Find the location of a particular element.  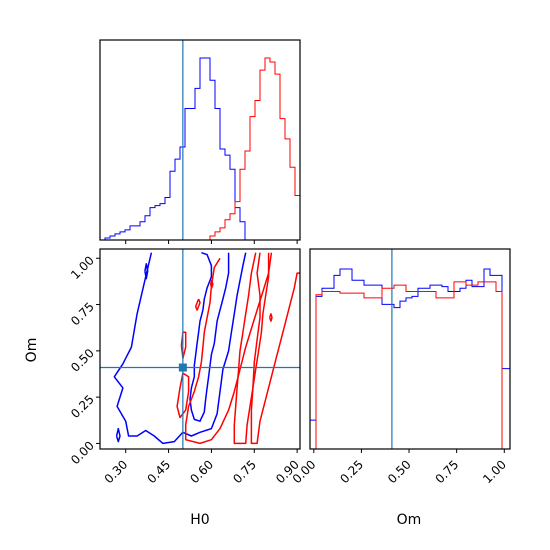

h0-axis-label: H0 is located at coordinates (199, 520).